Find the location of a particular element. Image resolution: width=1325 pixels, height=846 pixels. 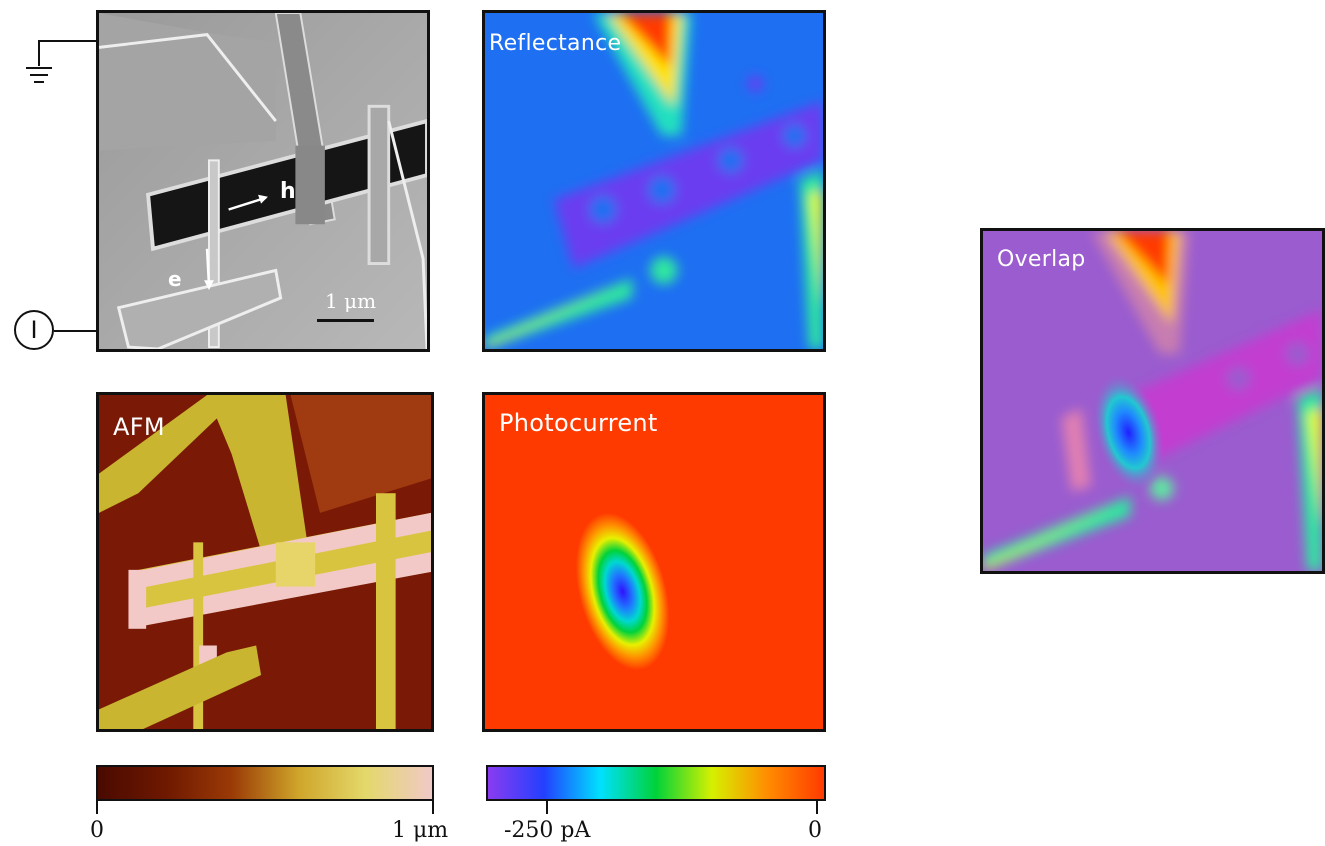

sem-panel: h e 1 μm is located at coordinates (263, 181).